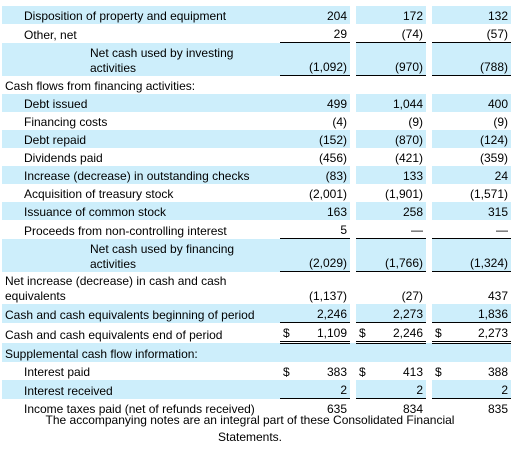  I want to click on value-cell: (2,001), so click(327, 194).